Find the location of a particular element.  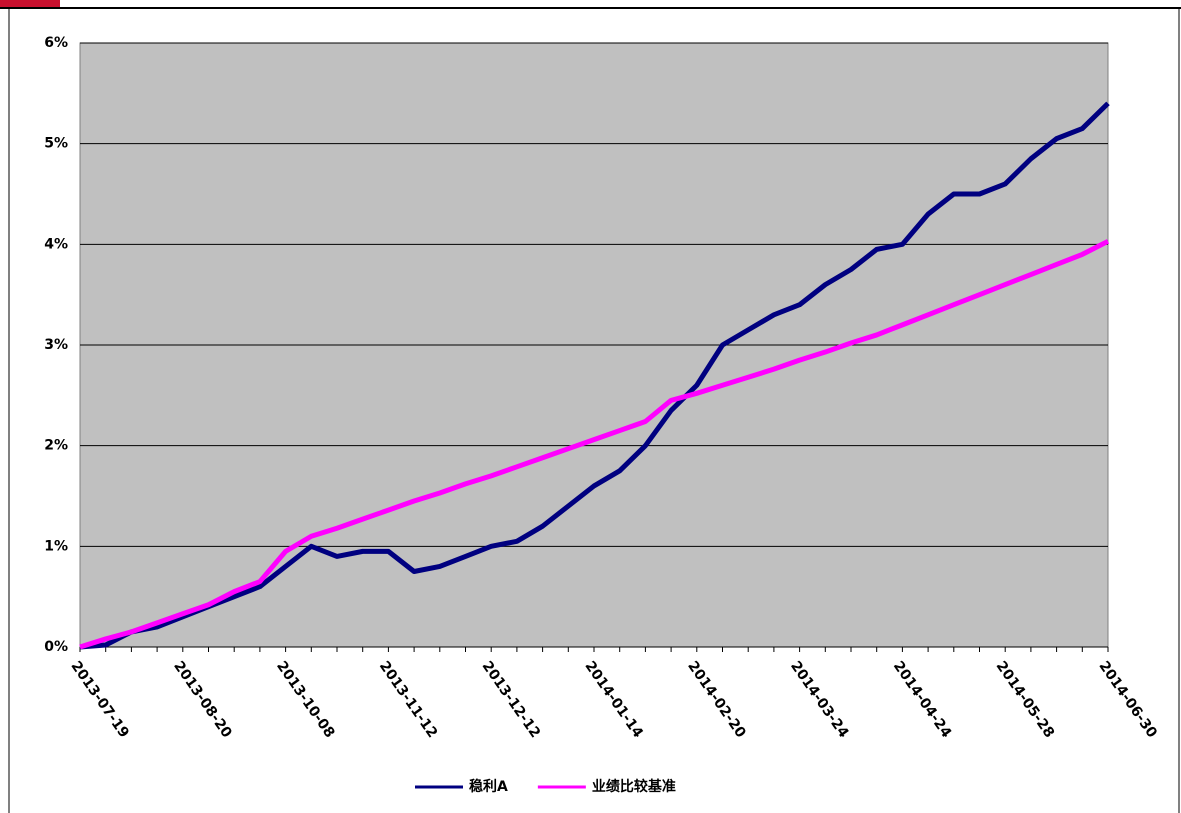

x-tick-label: 2013-07-19 is located at coordinates (99, 699).